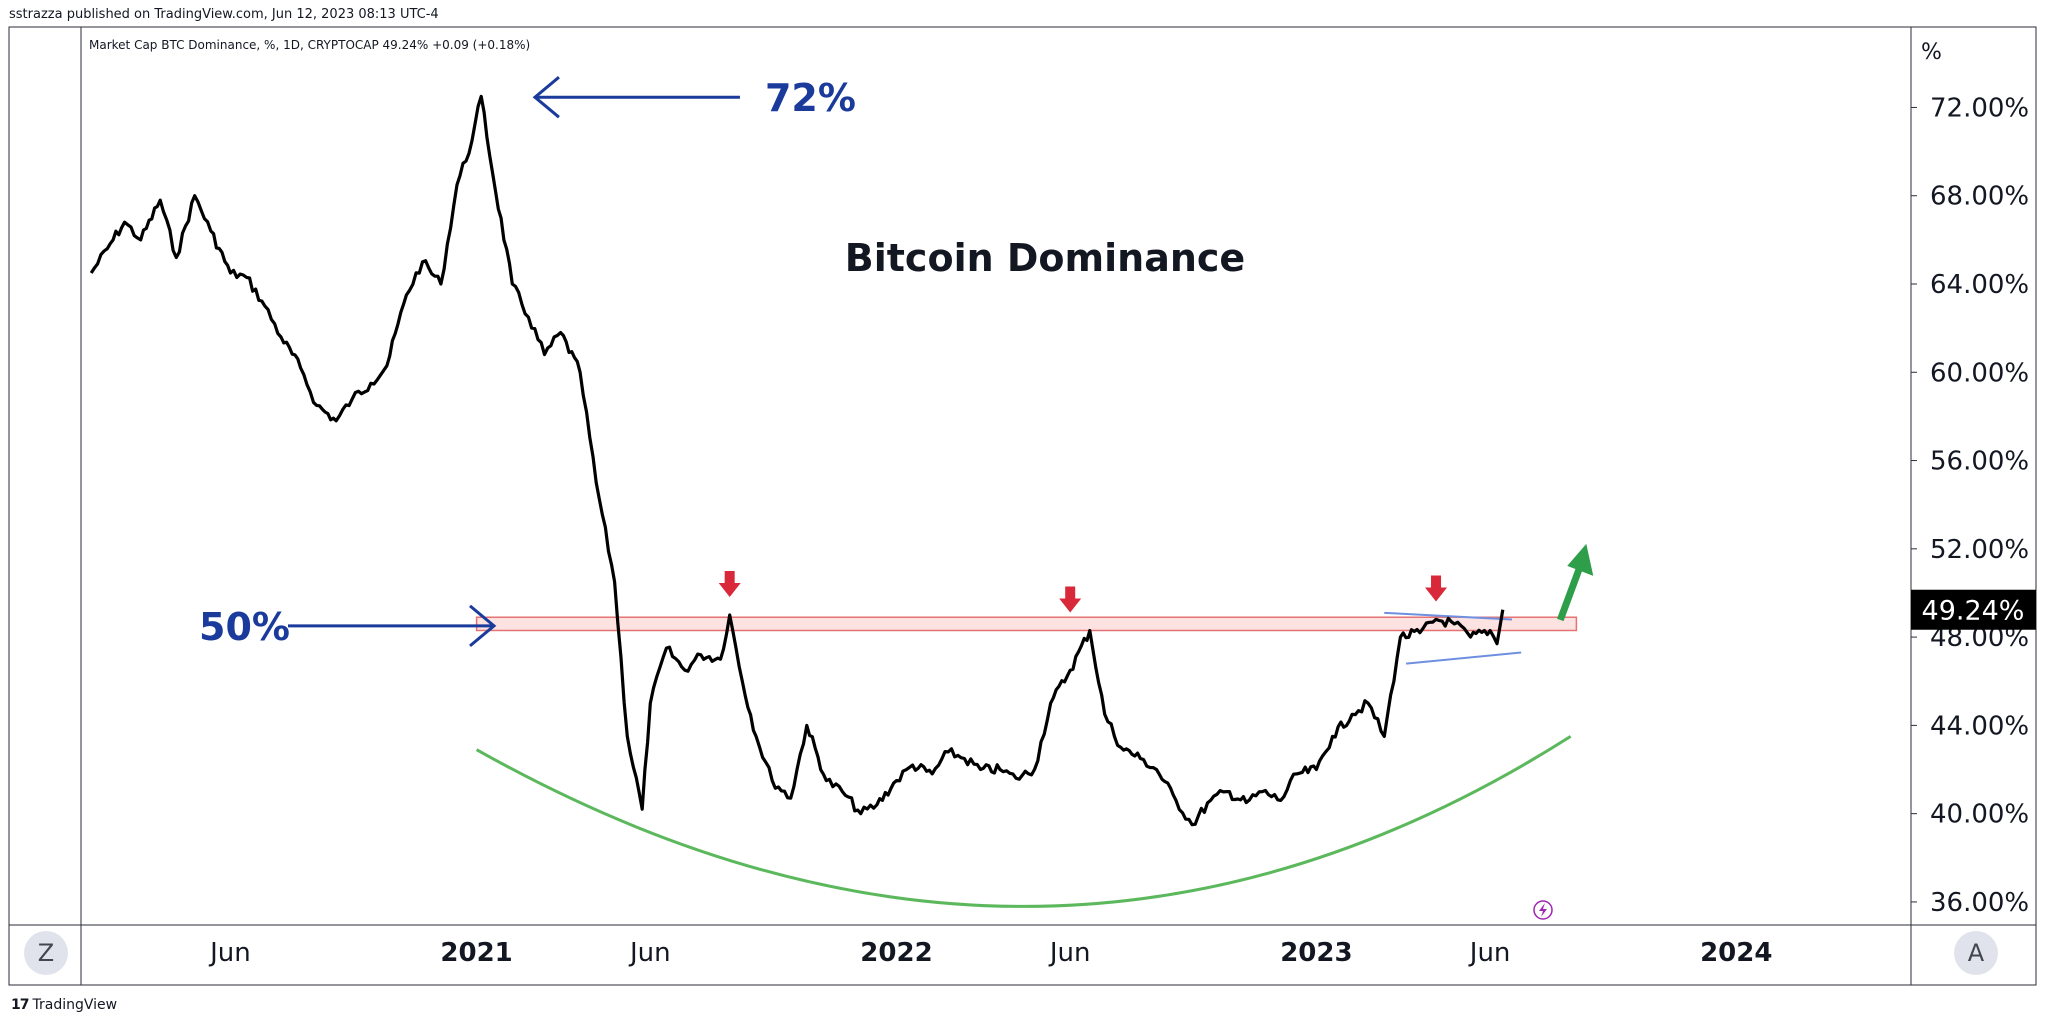 This screenshot has height=1023, width=2048. Describe the element at coordinates (244, 627) in the screenshot. I see `level-label: 50%` at that location.